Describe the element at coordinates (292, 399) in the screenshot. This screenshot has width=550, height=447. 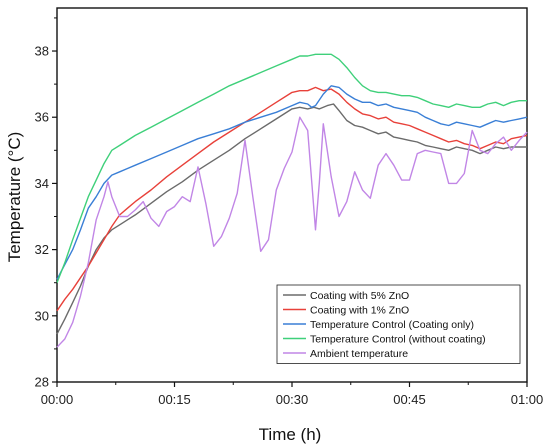
I see `x-tick-label: 00:30` at that location.